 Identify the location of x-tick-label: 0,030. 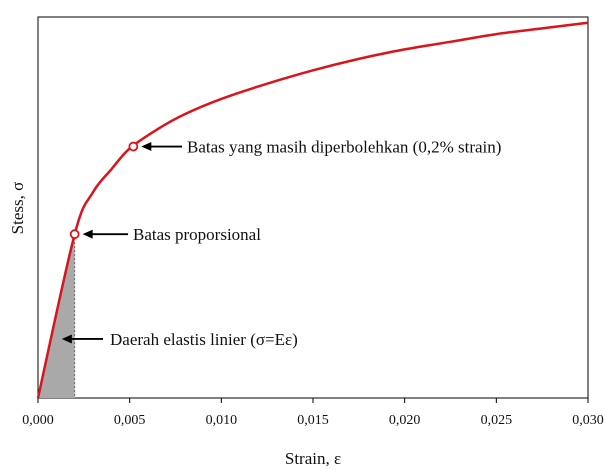
(588, 420).